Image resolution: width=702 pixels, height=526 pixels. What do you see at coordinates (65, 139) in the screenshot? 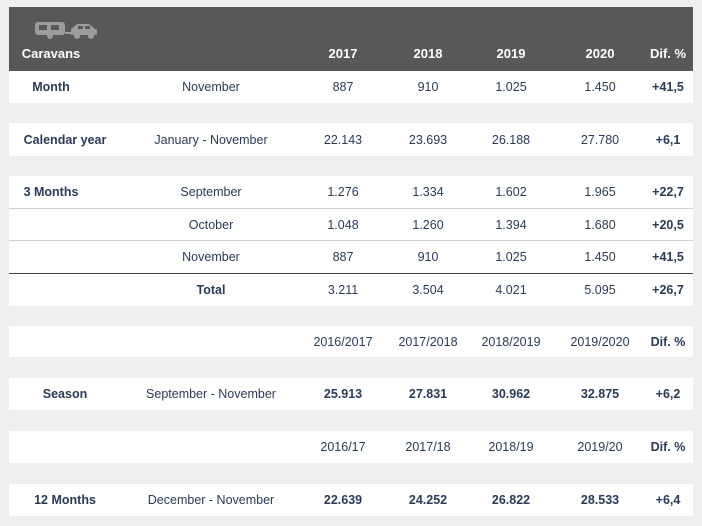
I see `row-label: Calendar year` at bounding box center [65, 139].